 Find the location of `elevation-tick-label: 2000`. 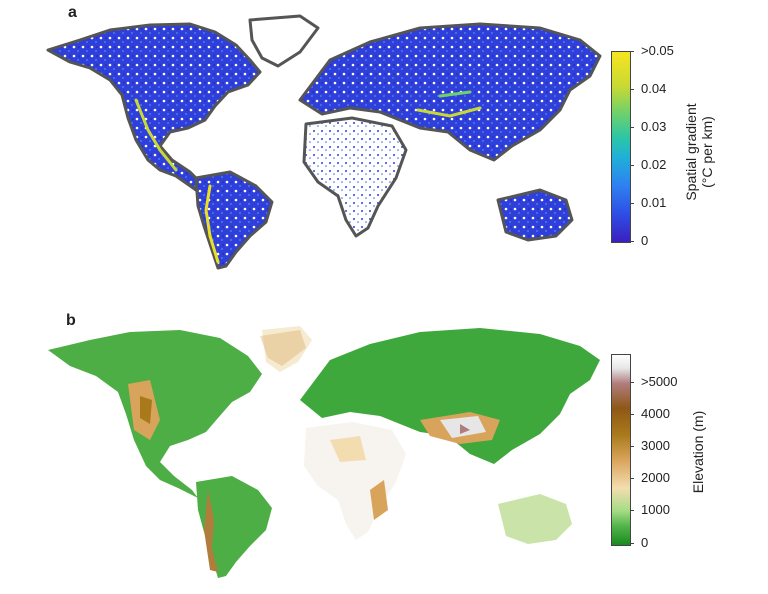

elevation-tick-label: 2000 is located at coordinates (655, 477).